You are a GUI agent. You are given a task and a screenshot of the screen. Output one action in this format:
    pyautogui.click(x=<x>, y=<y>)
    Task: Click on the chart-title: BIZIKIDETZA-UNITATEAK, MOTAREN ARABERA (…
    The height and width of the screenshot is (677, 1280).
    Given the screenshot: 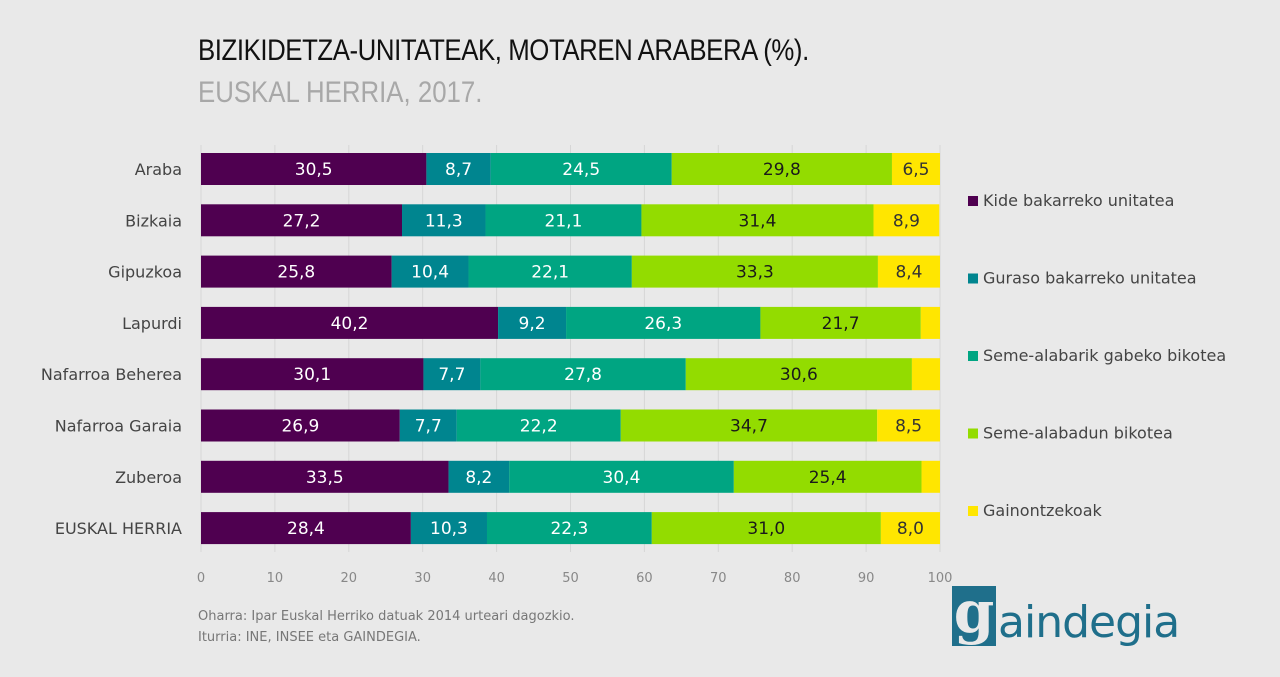 What is the action you would take?
    pyautogui.click(x=503, y=50)
    